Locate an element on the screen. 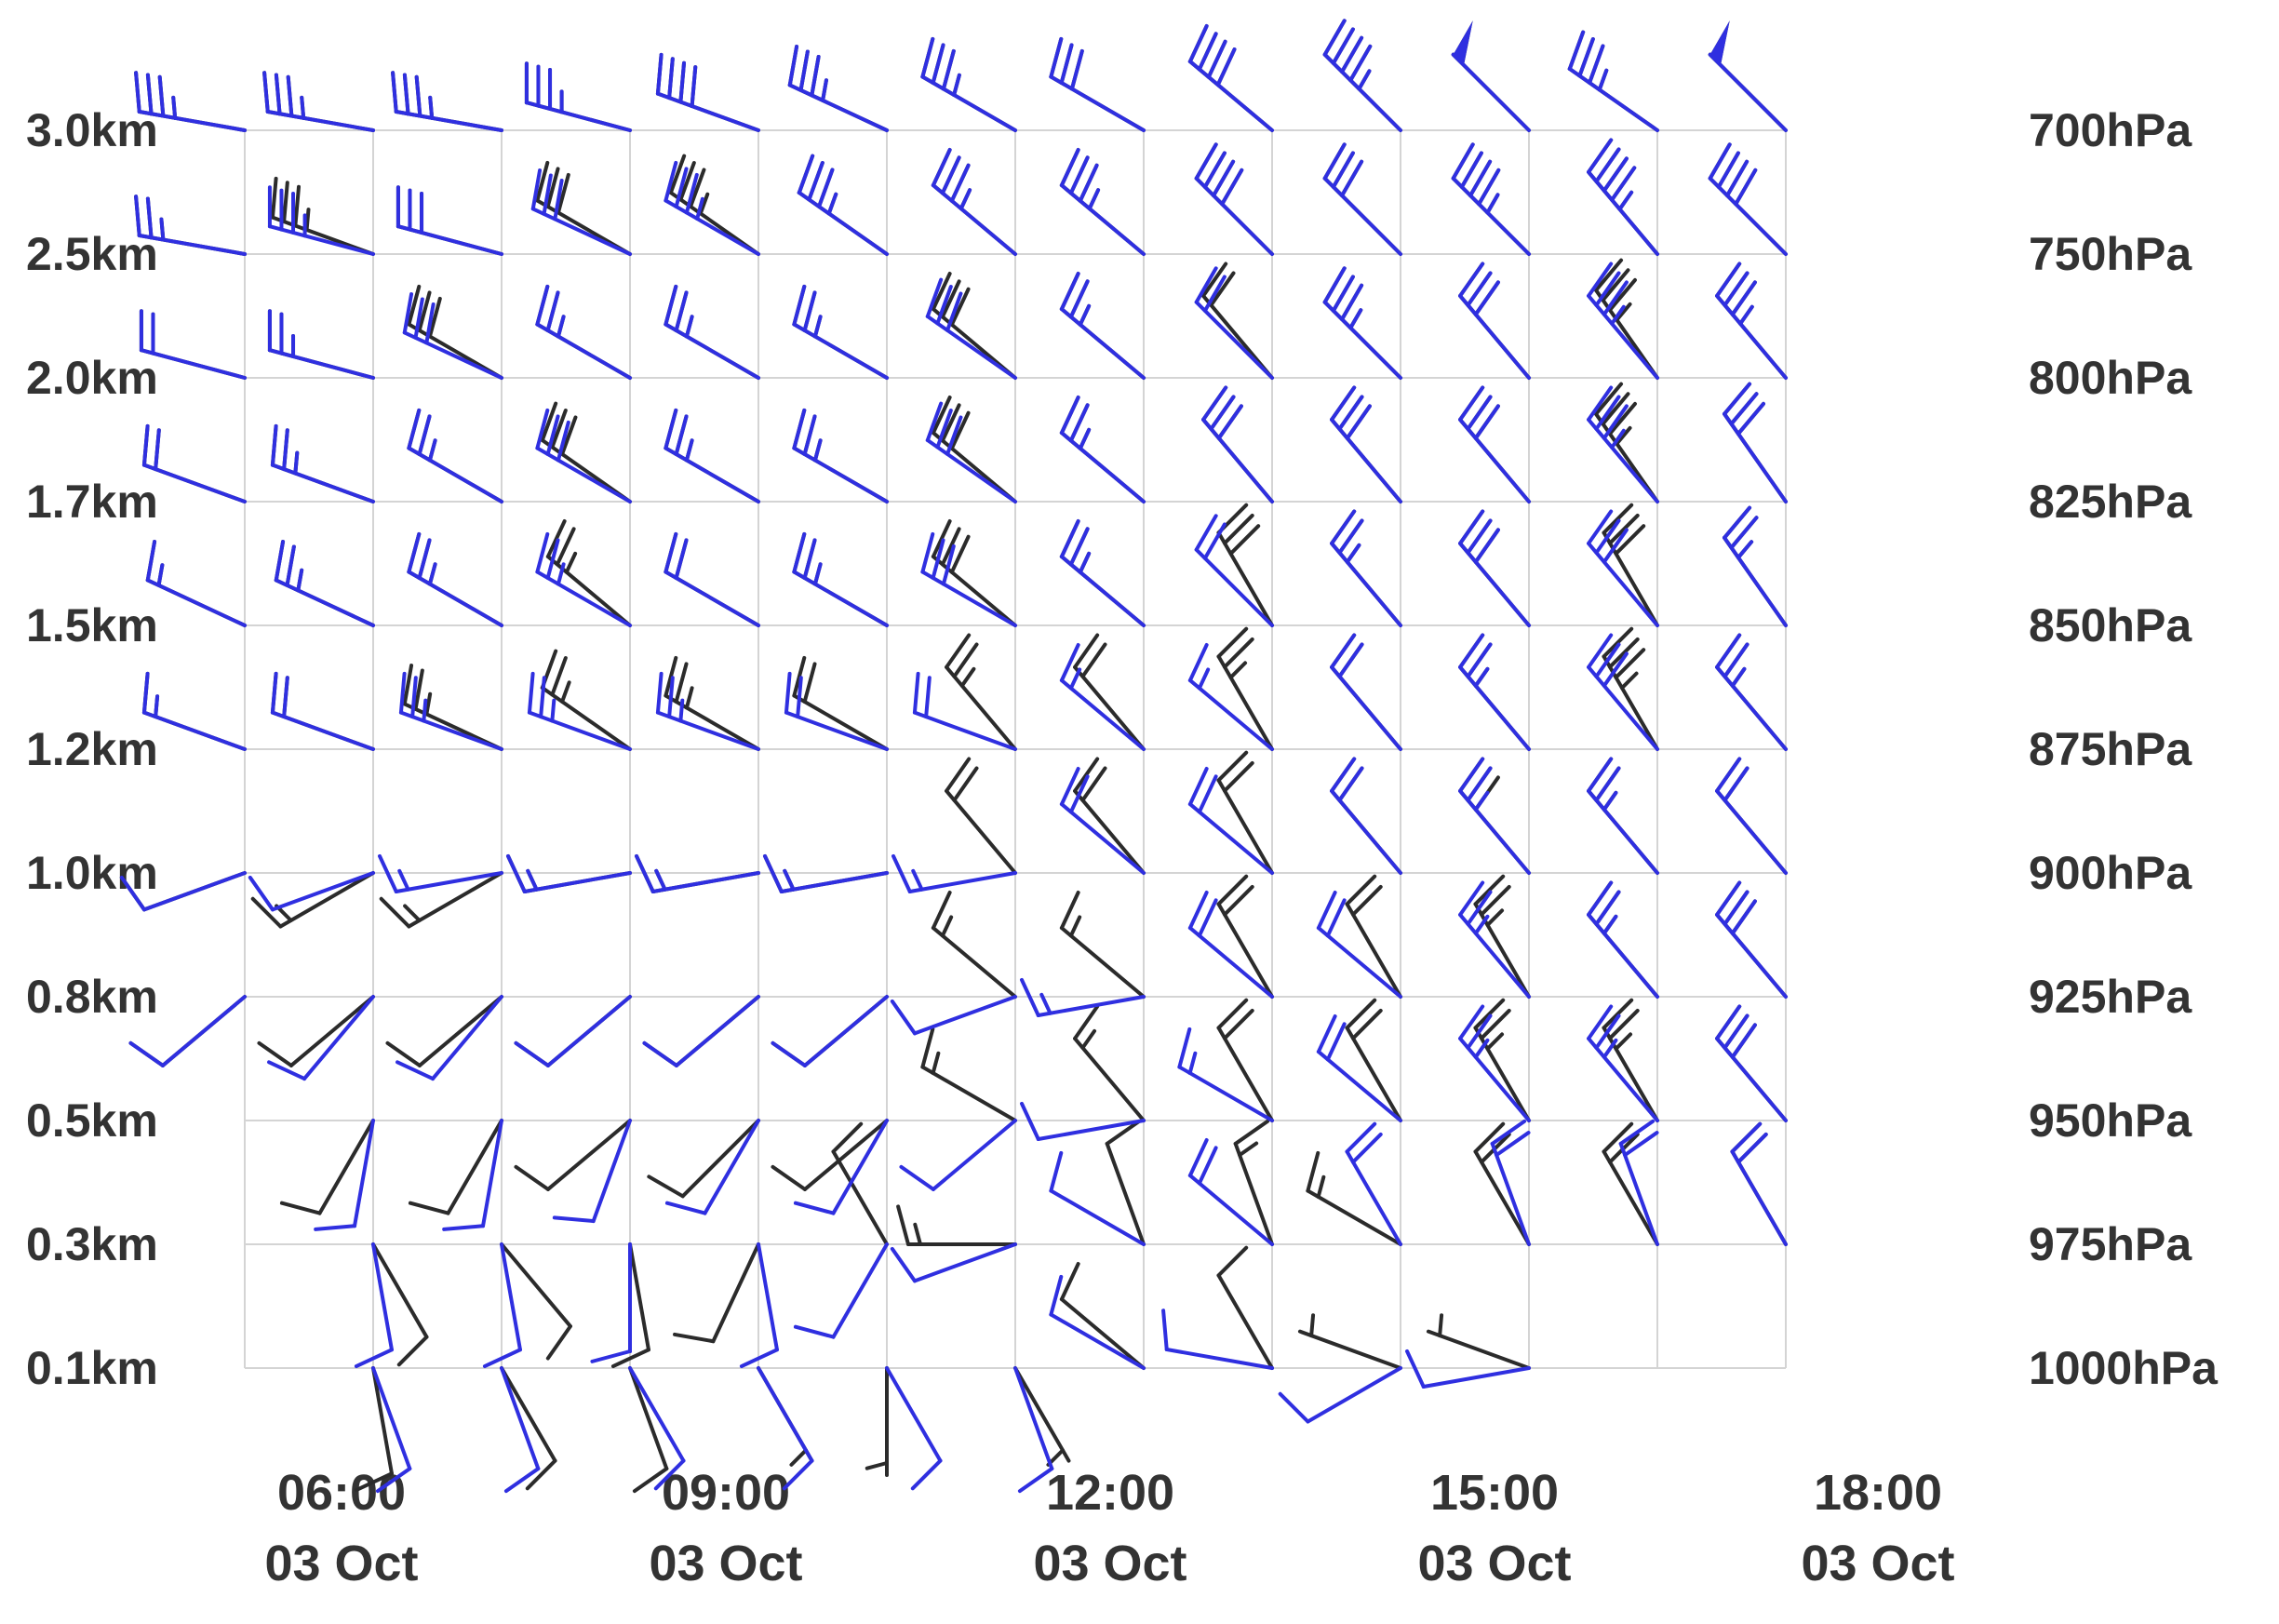 This screenshot has height=1624, width=2279. right-axis-tick-label: 700hPa is located at coordinates (2110, 130).